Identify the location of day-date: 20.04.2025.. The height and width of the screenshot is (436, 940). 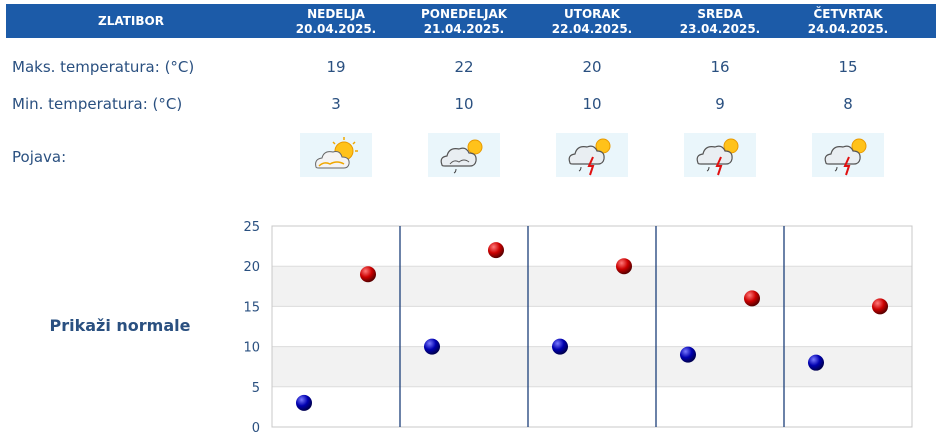
(336, 29).